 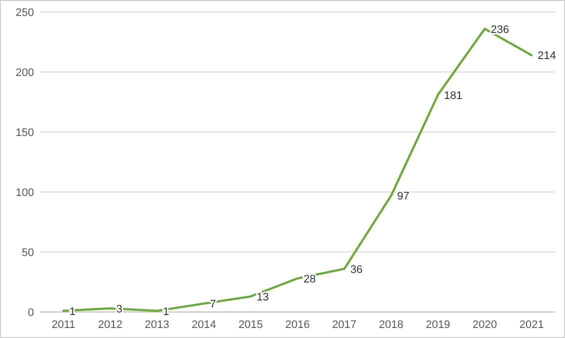 What do you see at coordinates (31, 313) in the screenshot?
I see `y-tick-label: 0` at bounding box center [31, 313].